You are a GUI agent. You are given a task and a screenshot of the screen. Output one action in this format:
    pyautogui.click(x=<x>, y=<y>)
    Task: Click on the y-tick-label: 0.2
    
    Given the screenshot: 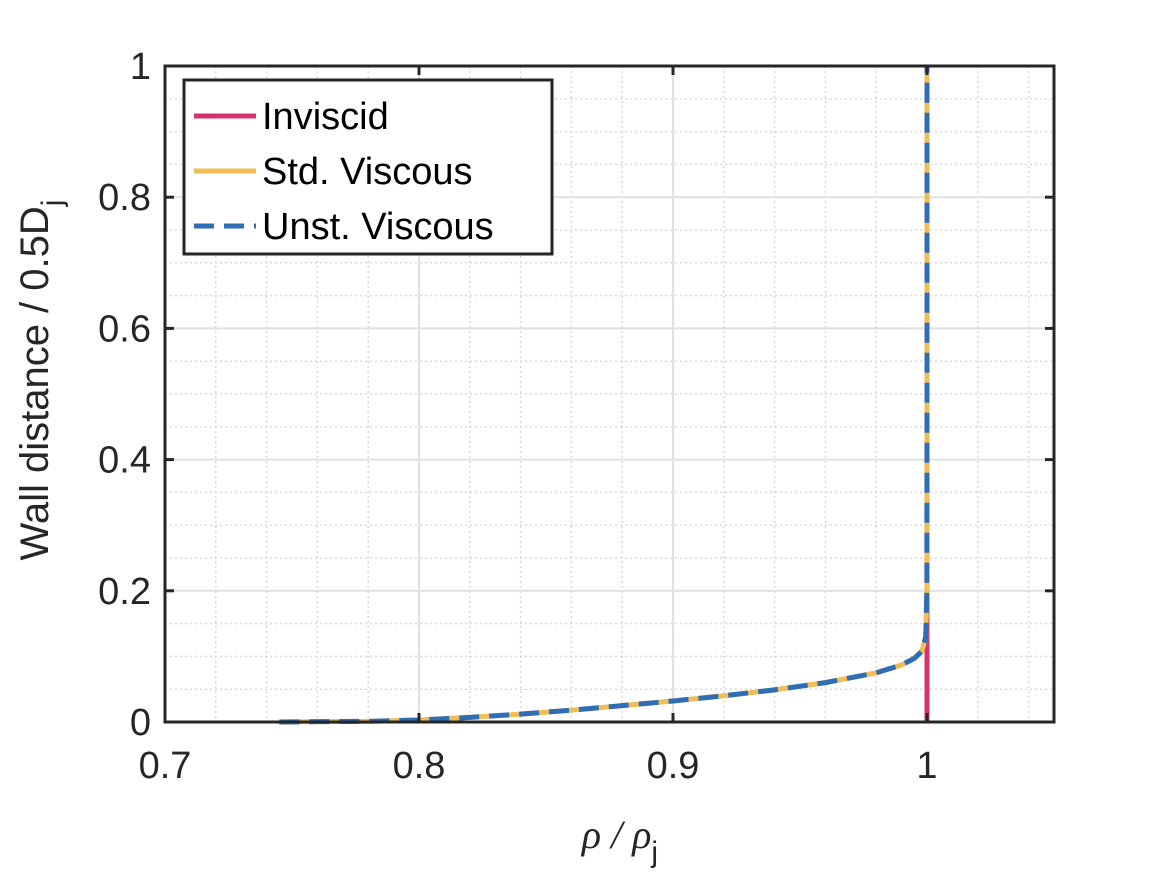 What is the action you would take?
    pyautogui.click(x=124, y=592)
    